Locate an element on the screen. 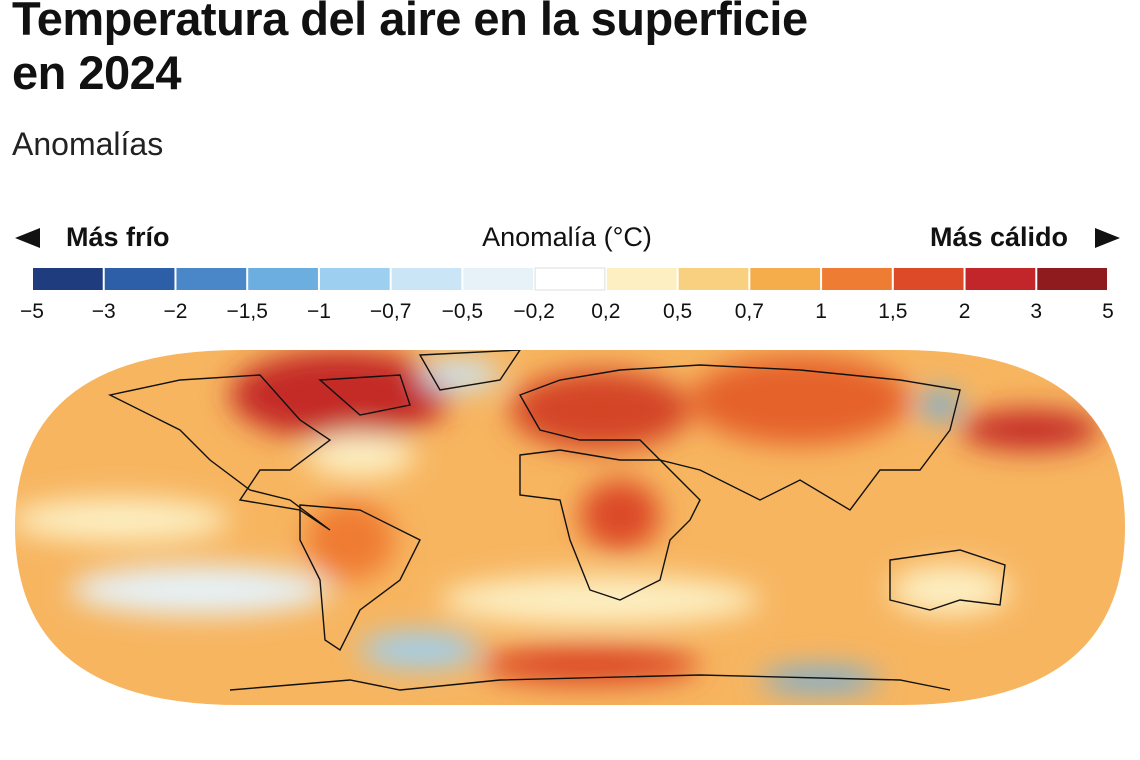  tick-label: −1 is located at coordinates (319, 311).